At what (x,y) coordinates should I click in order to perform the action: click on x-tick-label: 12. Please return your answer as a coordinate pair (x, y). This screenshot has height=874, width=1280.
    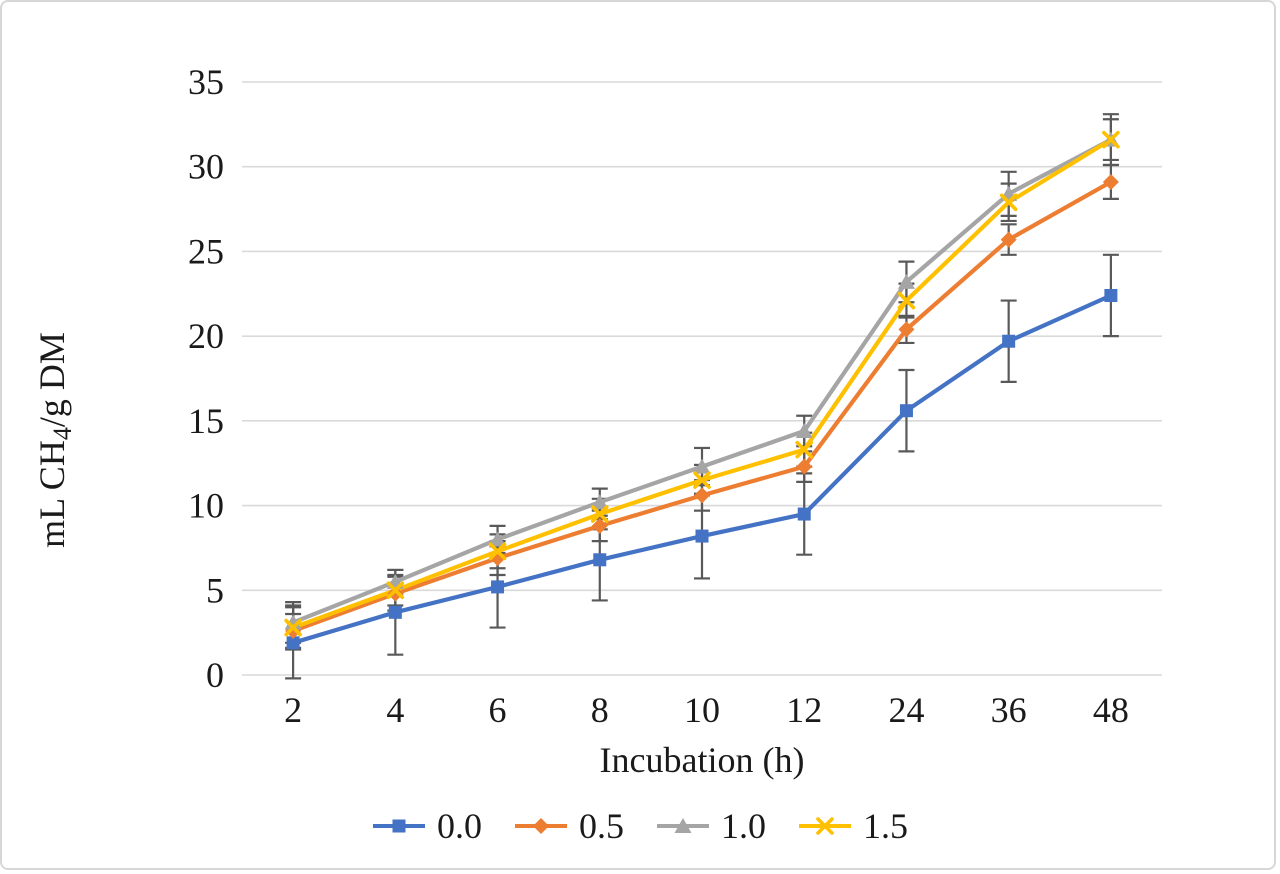
    Looking at the image, I should click on (804, 710).